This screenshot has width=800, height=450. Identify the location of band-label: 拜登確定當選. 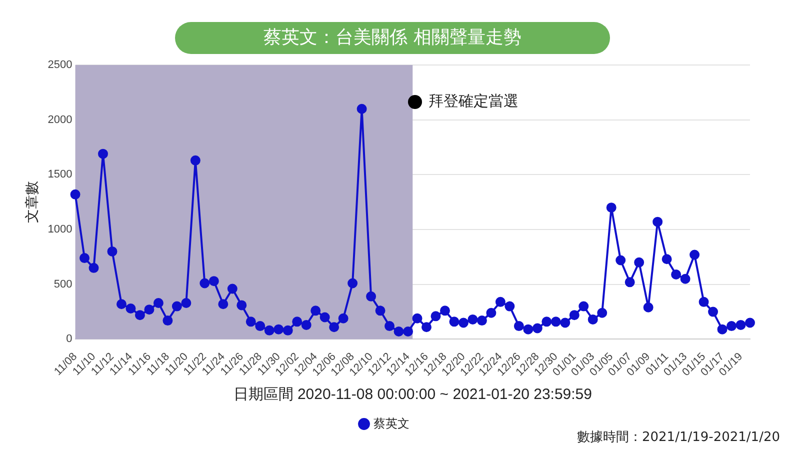
(473, 101).